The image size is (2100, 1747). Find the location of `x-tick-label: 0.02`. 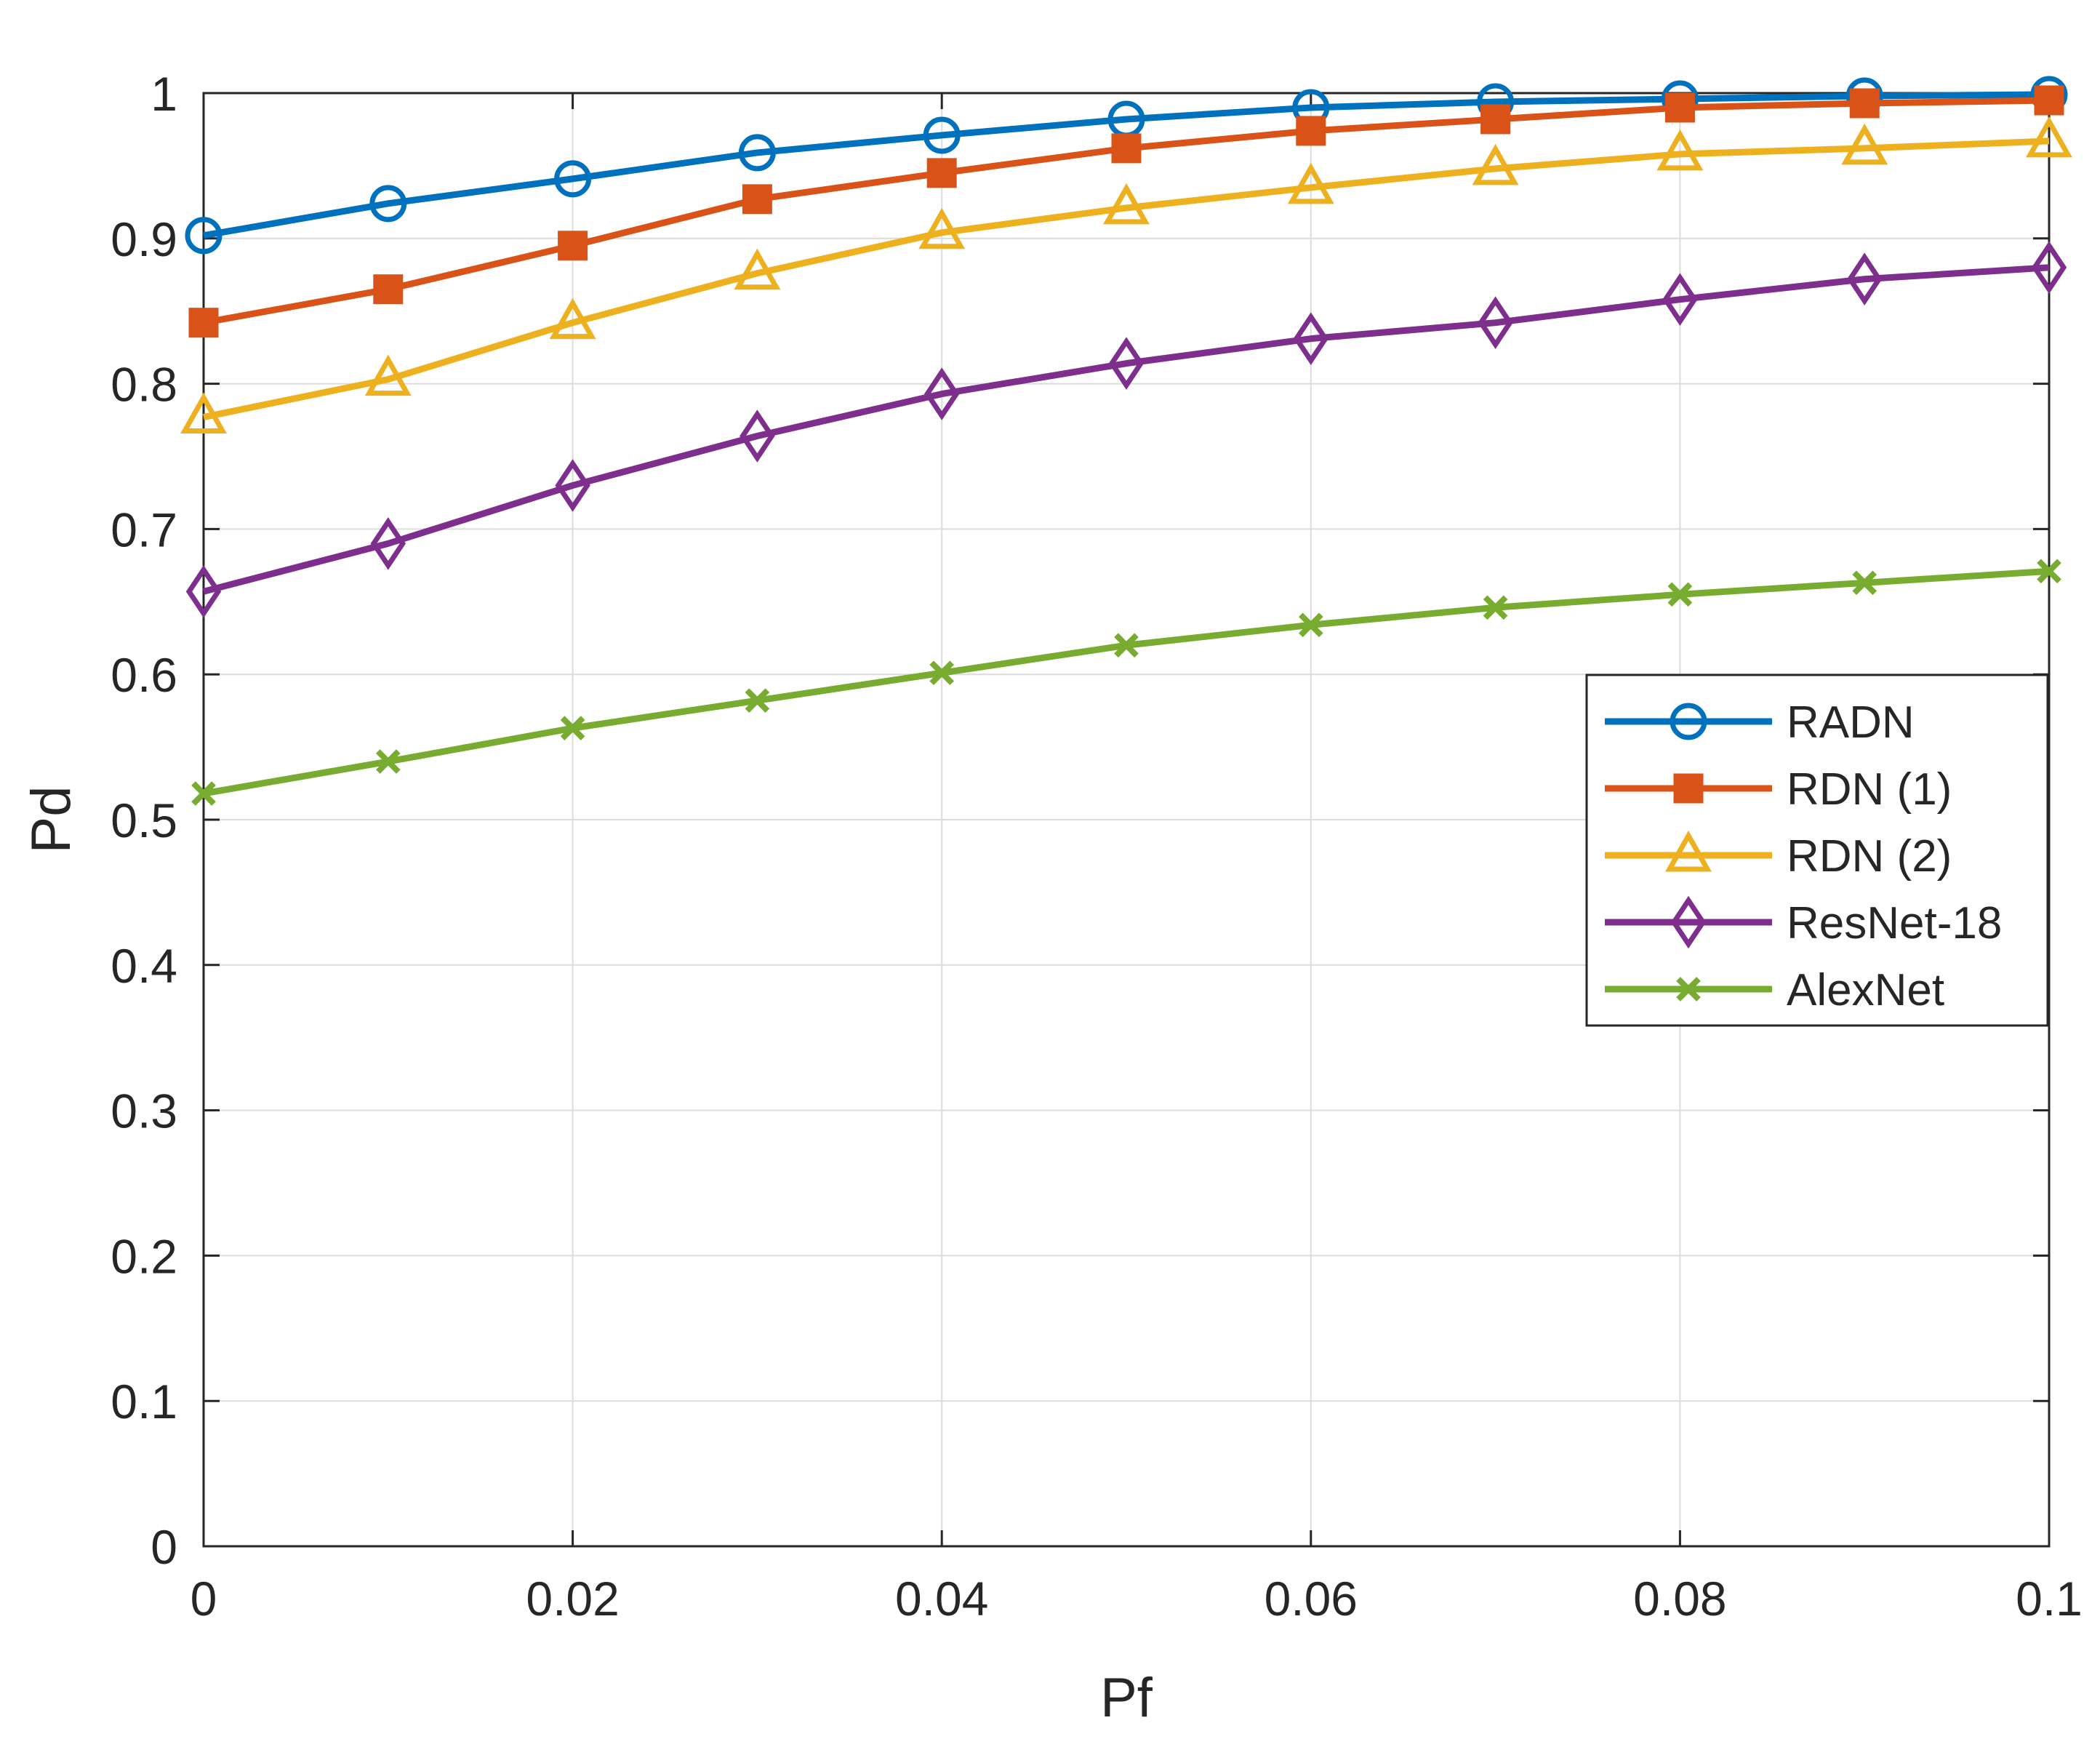

x-tick-label: 0.02 is located at coordinates (572, 1599).